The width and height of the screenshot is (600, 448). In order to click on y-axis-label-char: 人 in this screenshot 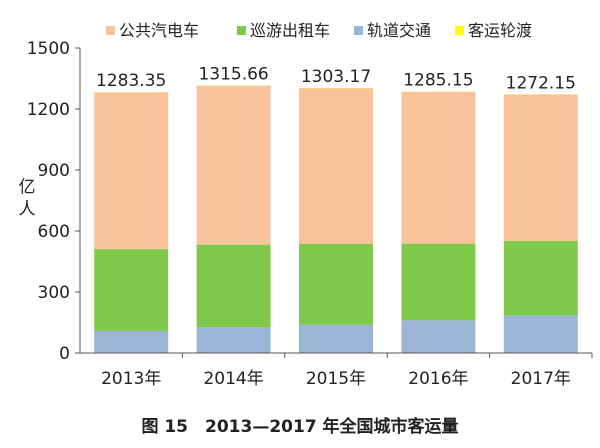, I will do `click(27, 210)`.